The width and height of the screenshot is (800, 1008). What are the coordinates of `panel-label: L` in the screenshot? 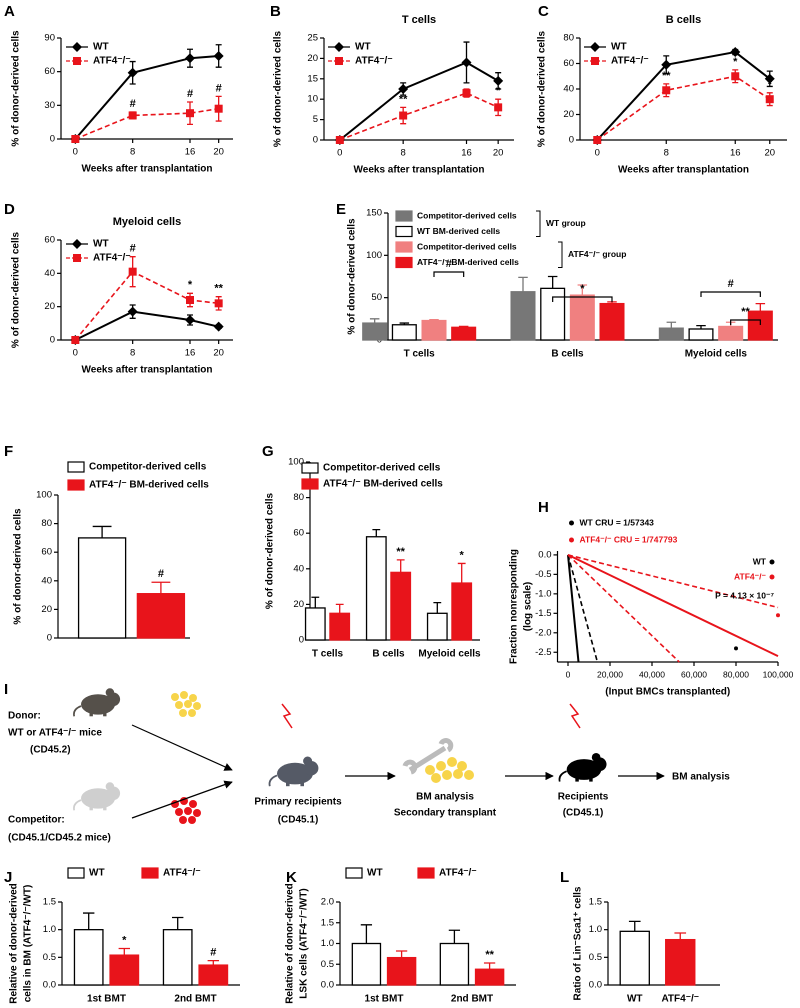 It's located at (564, 877).